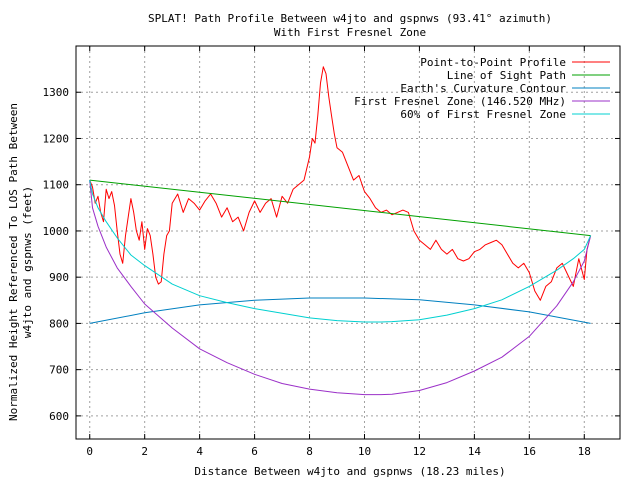 The width and height of the screenshot is (640, 480). Describe the element at coordinates (364, 451) in the screenshot. I see `x-tick-label: 10` at that location.